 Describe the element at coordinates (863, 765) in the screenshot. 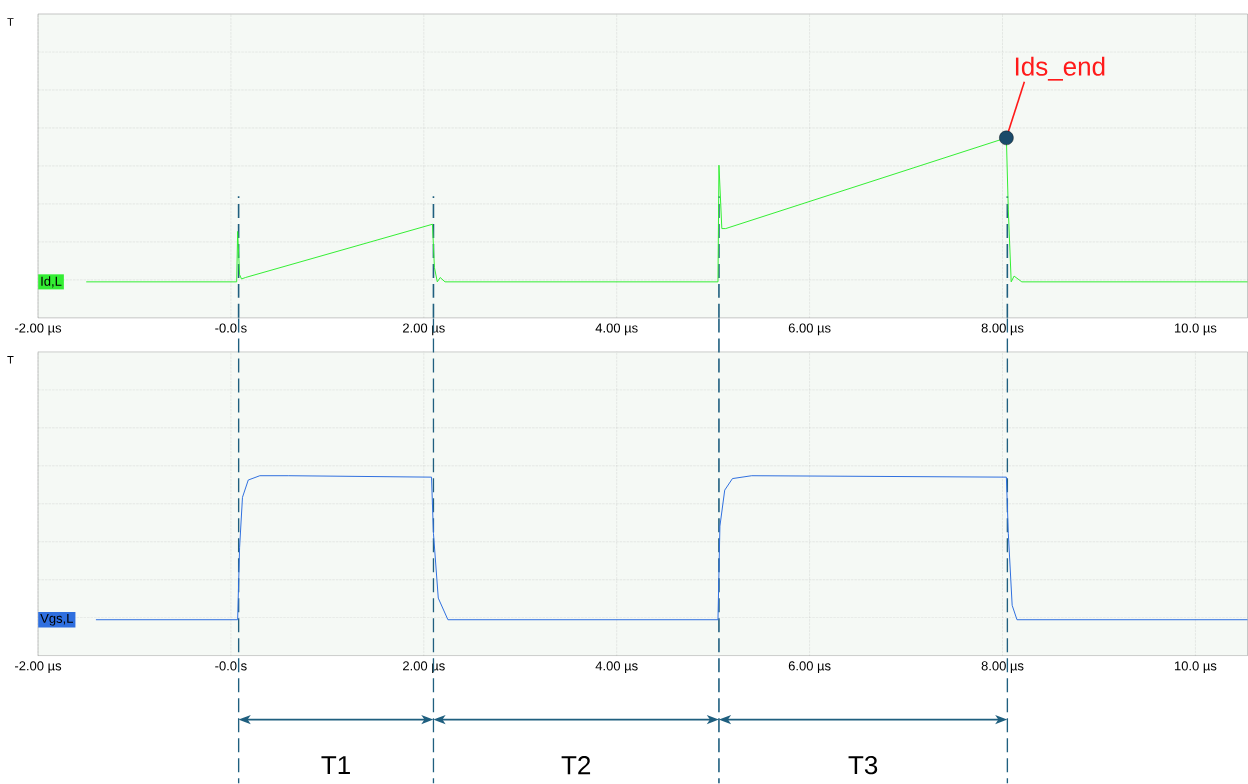

I see `text: T3` at that location.